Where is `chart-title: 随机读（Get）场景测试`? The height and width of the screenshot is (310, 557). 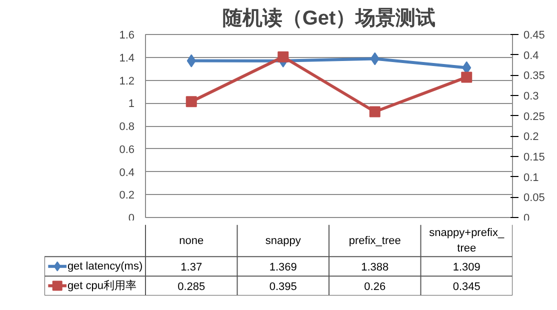
chart-title: 随机读（Get）场景测试 is located at coordinates (329, 19).